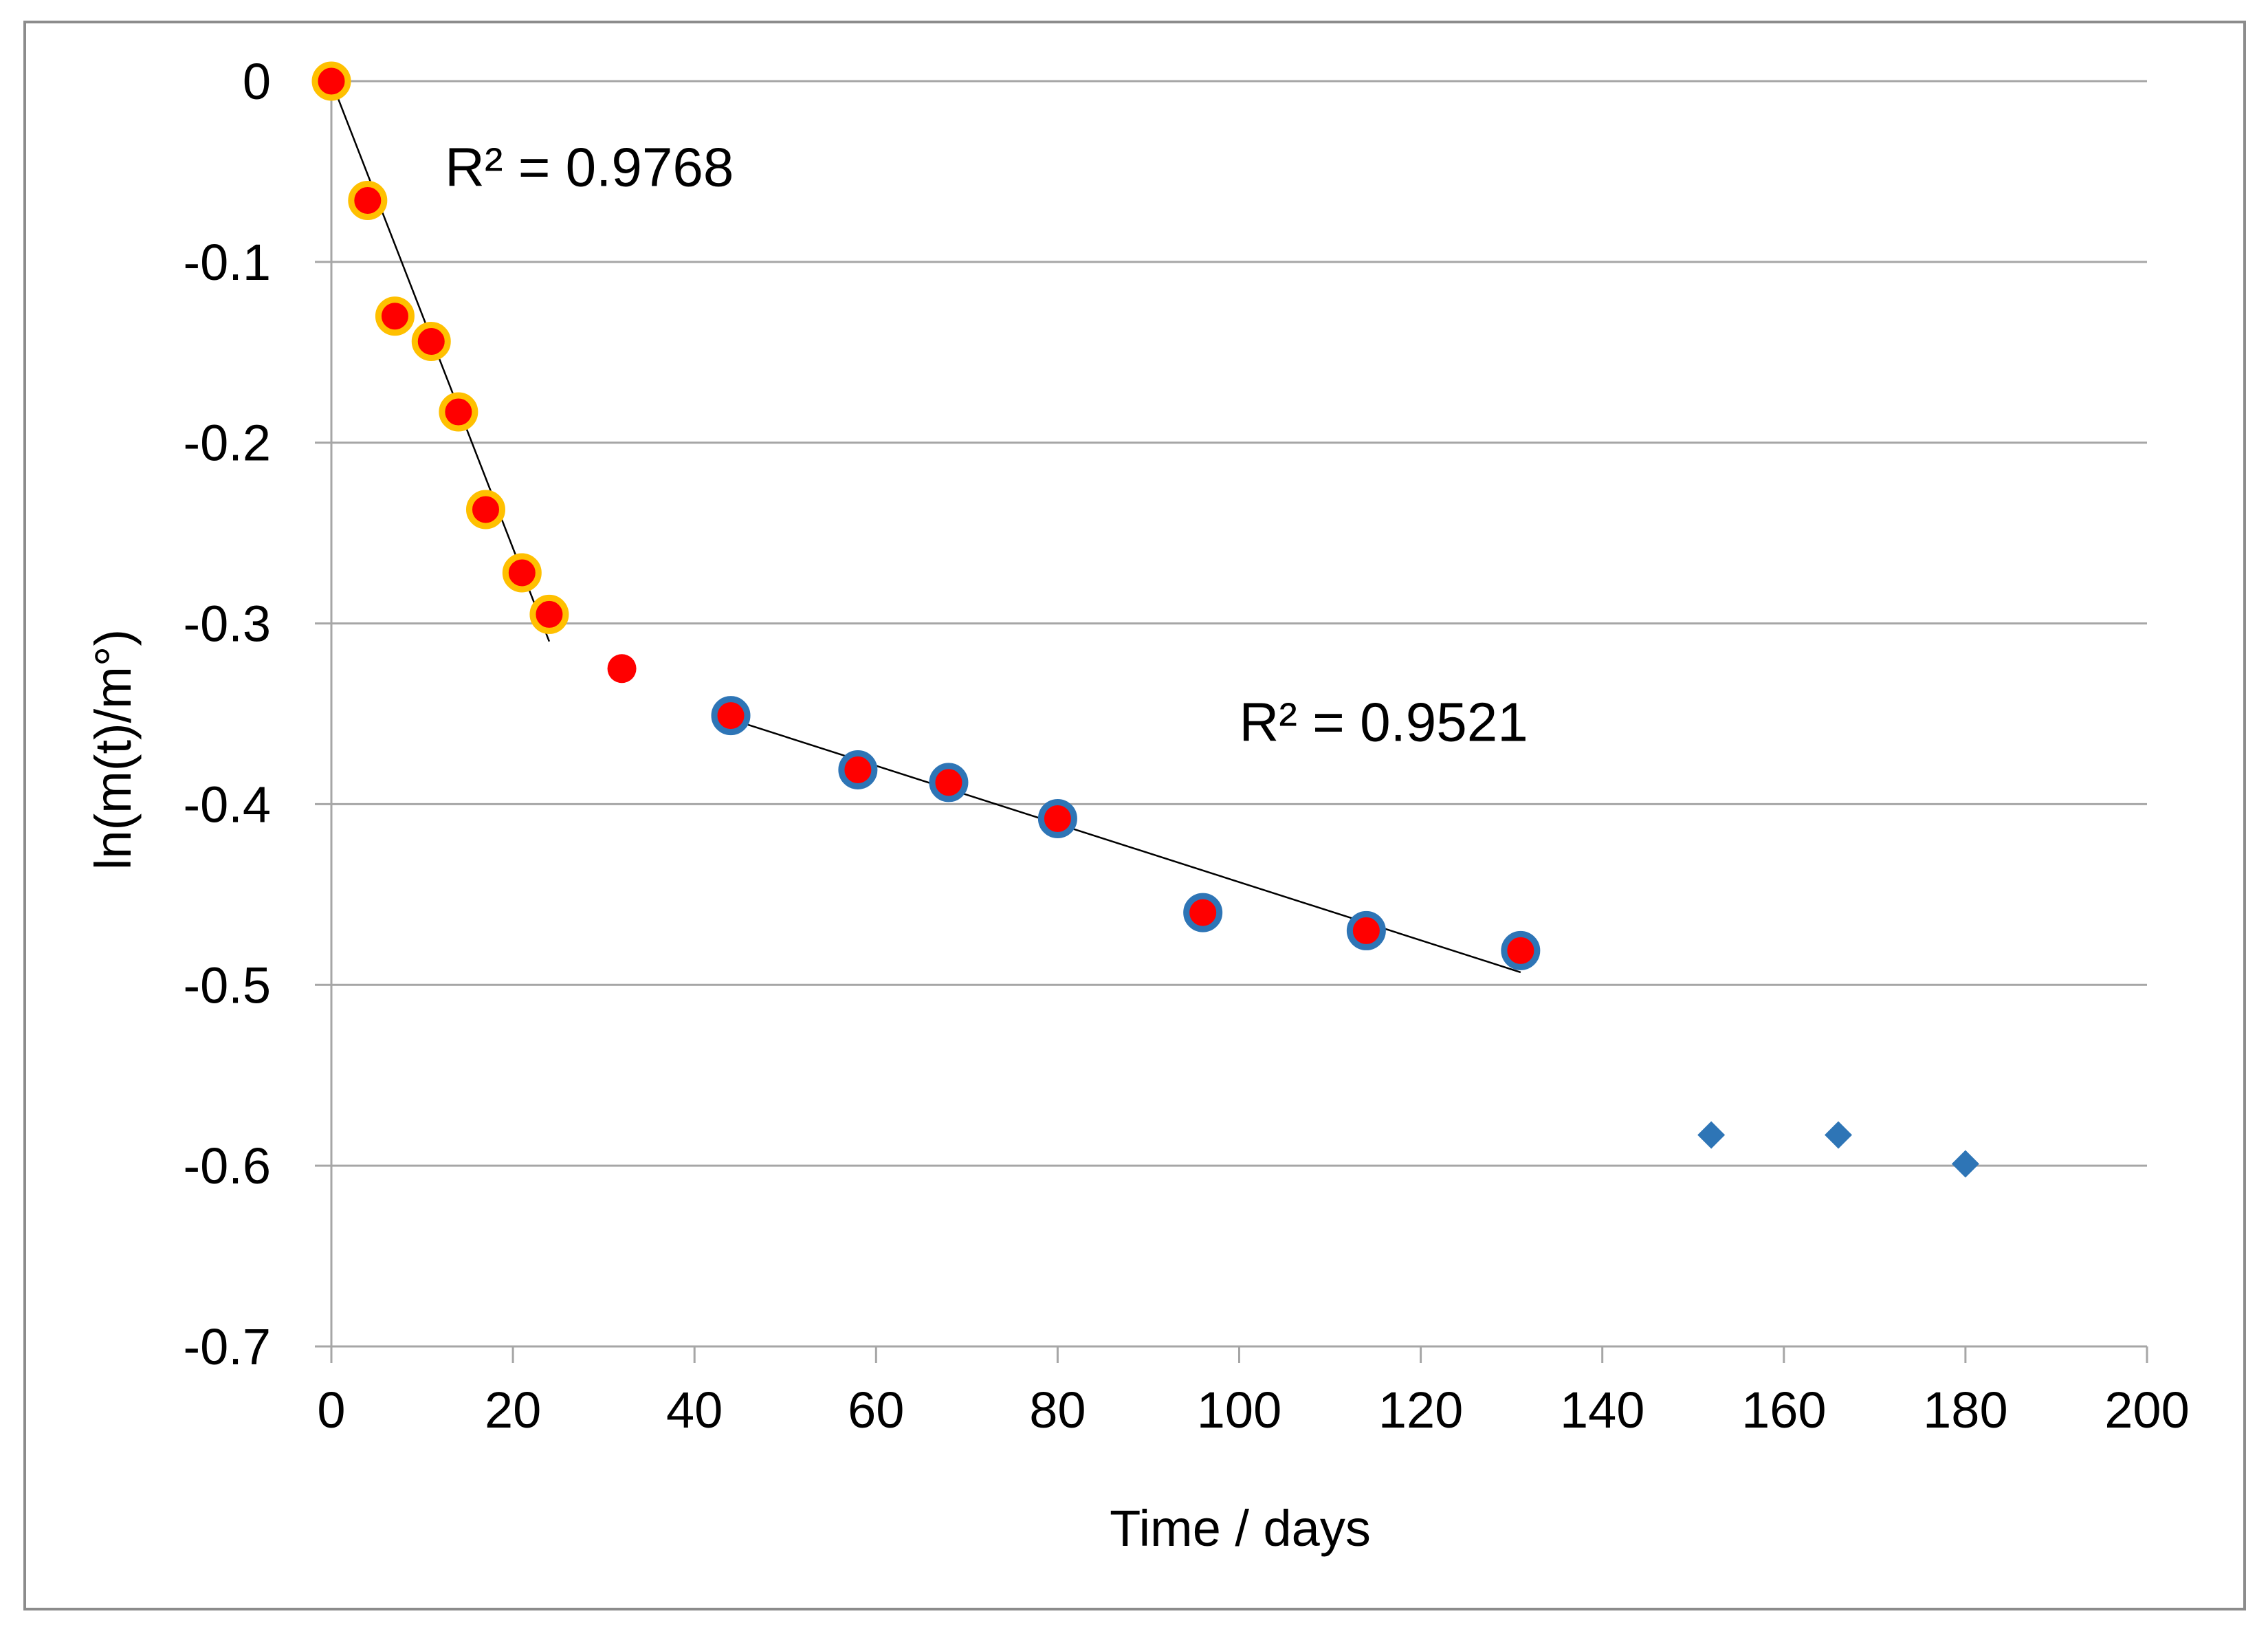  Describe the element at coordinates (227, 624) in the screenshot. I see `y-tick-label: -0.3` at that location.